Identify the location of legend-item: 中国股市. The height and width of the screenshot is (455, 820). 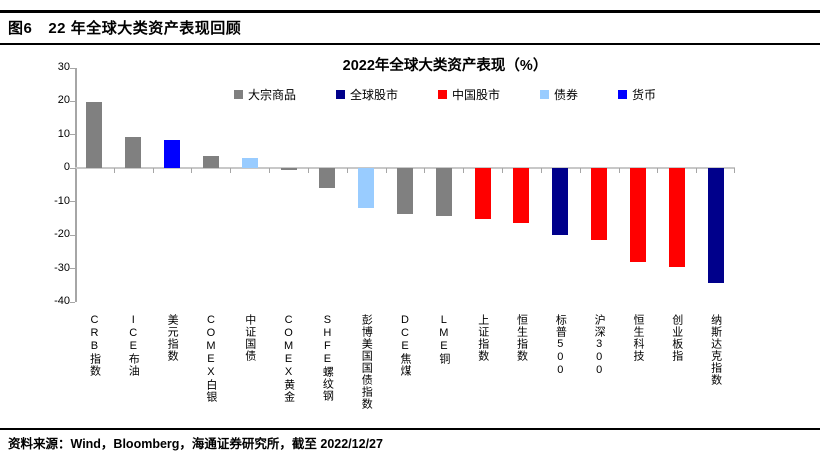
(468, 94).